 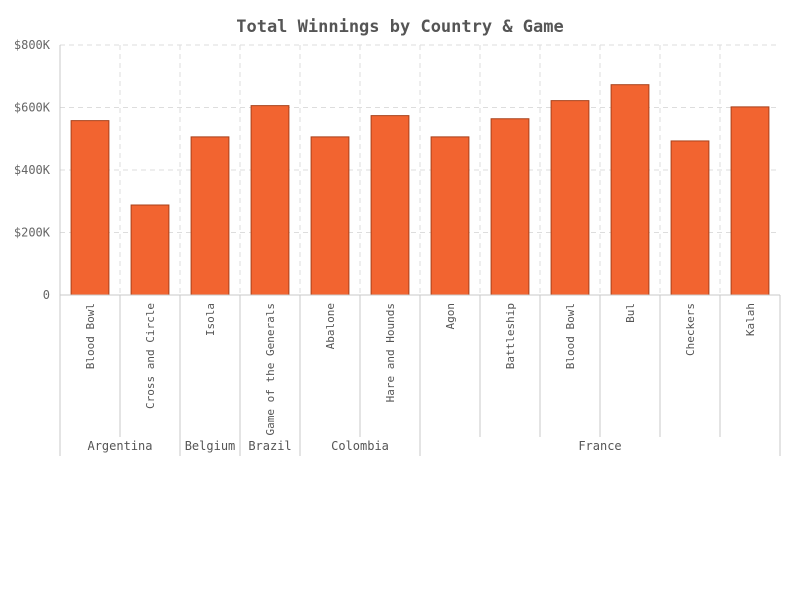 What do you see at coordinates (750, 319) in the screenshot?
I see `x-category-label: Kalah` at bounding box center [750, 319].